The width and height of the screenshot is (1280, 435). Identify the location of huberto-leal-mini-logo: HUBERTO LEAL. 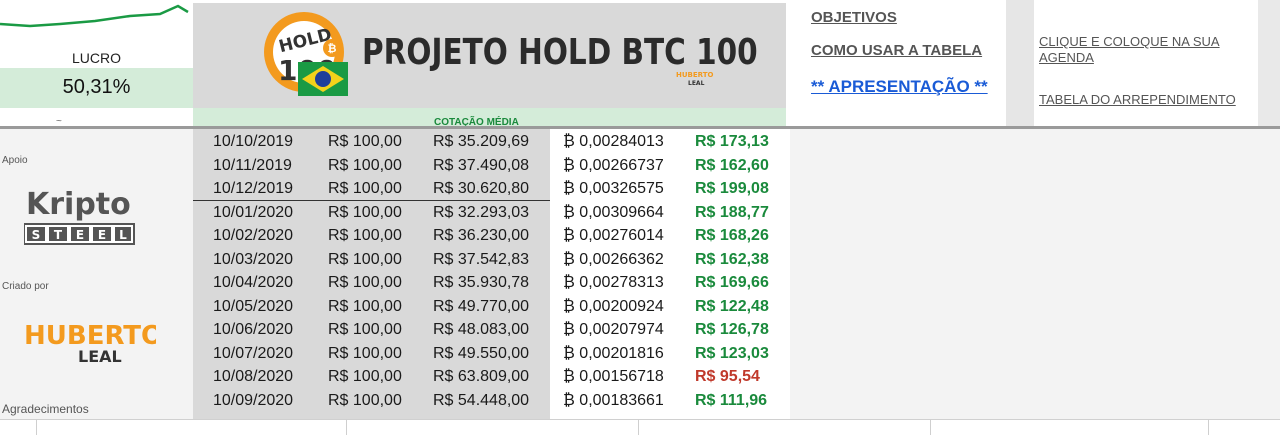
(695, 79).